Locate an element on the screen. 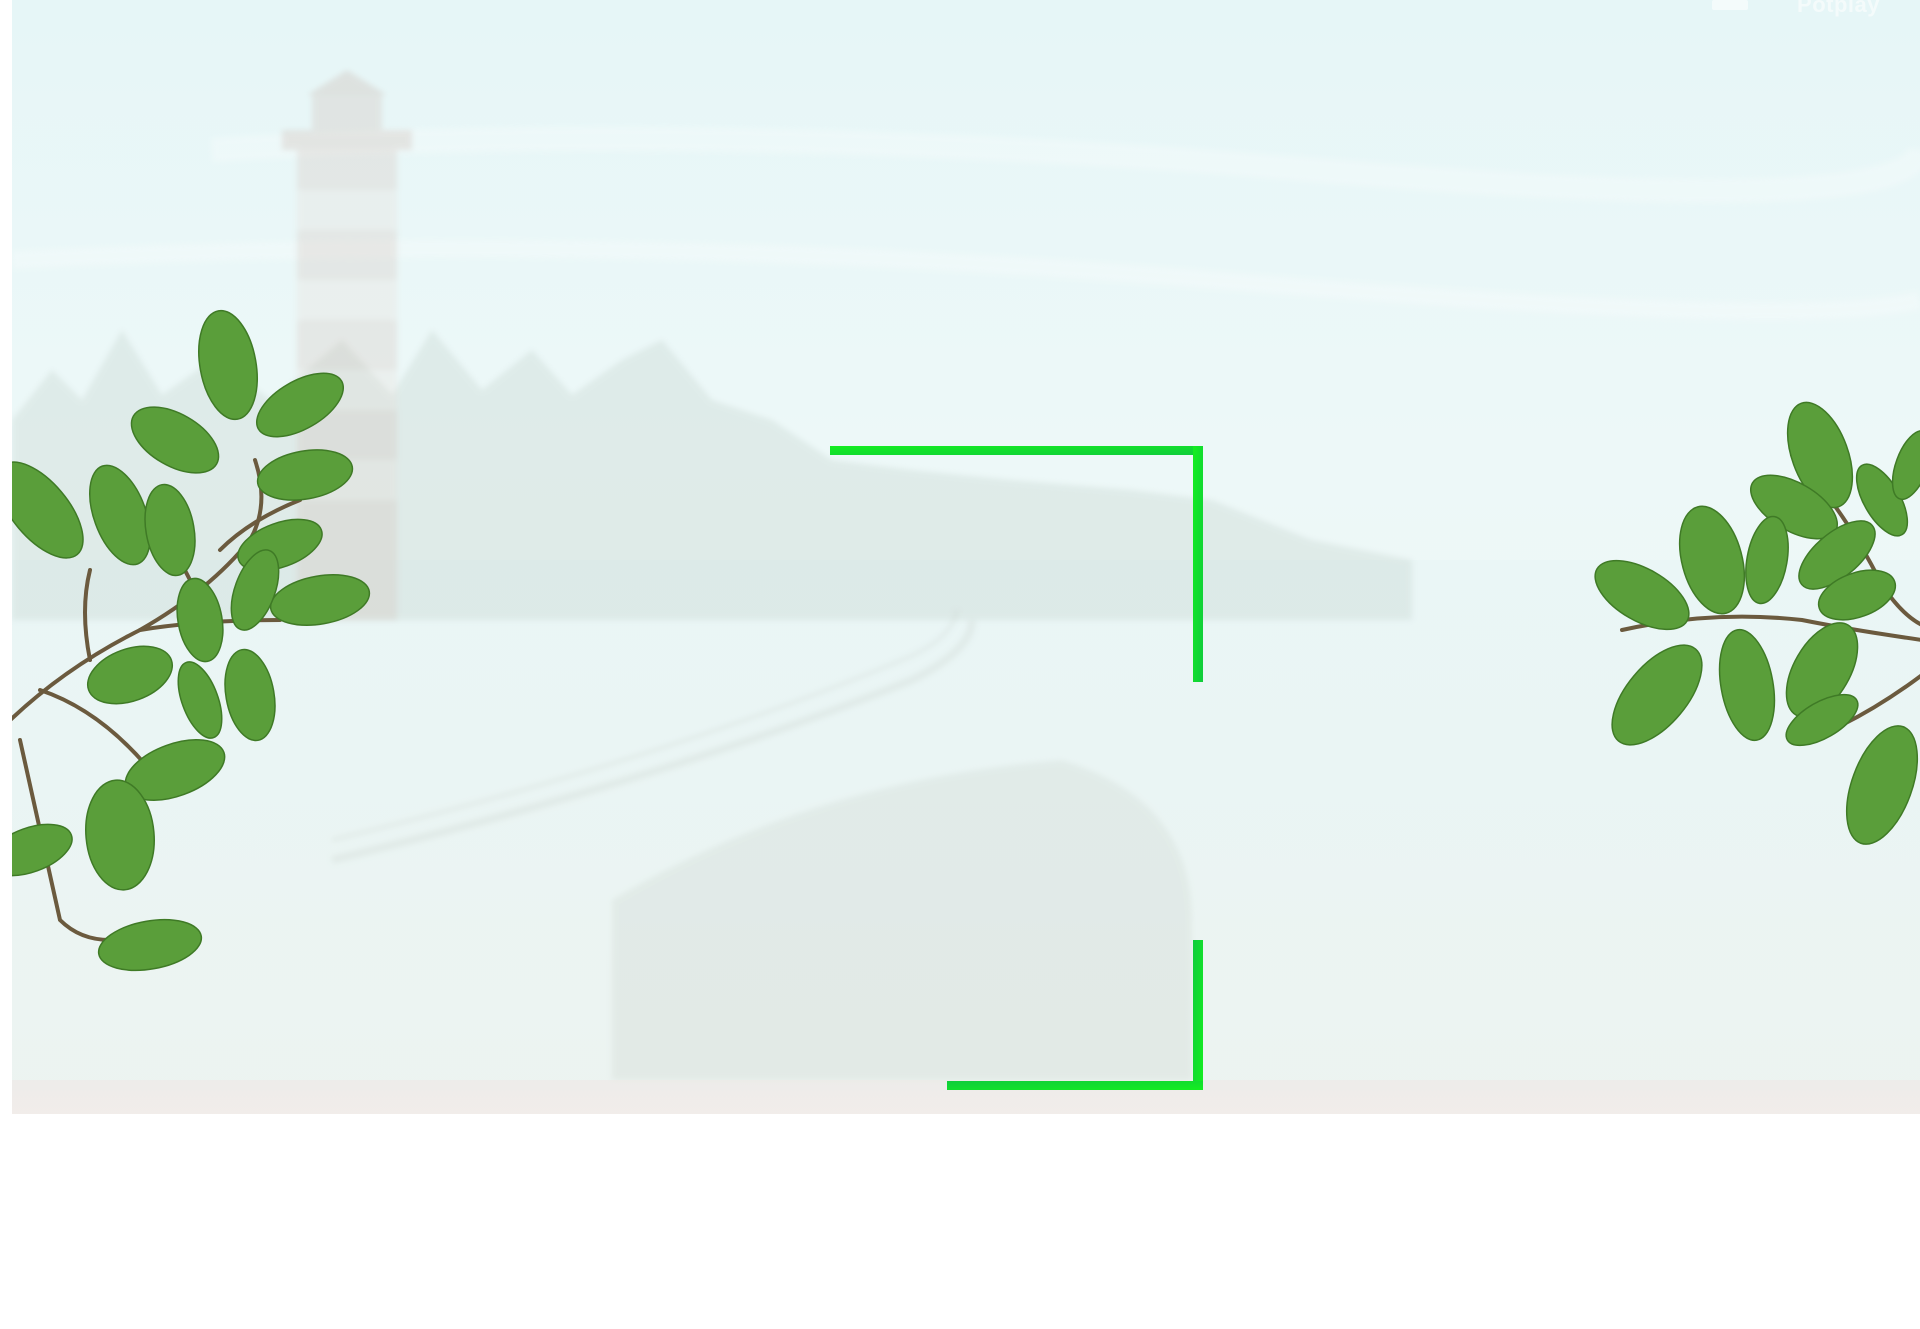  selection-bracket-top-right is located at coordinates (1016, 564).